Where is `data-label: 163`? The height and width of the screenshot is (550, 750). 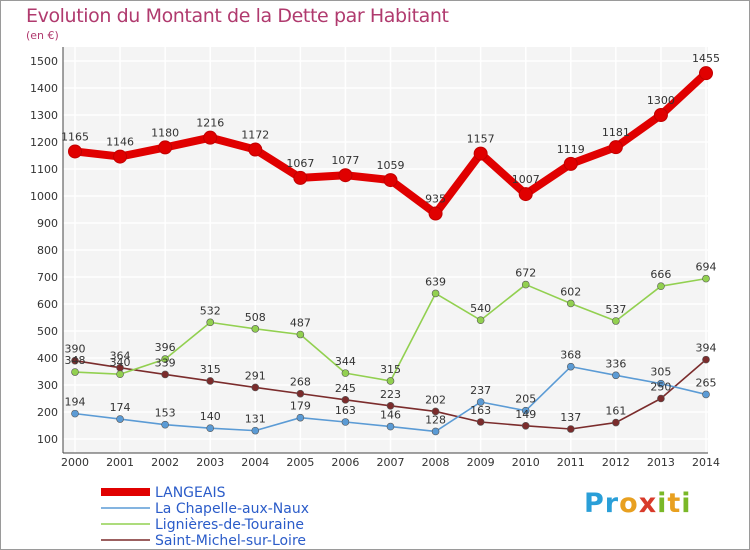 data-label: 163 is located at coordinates (345, 410).